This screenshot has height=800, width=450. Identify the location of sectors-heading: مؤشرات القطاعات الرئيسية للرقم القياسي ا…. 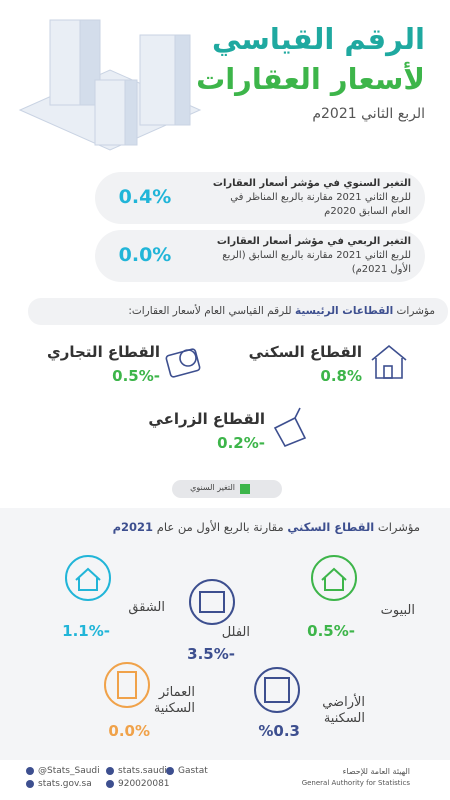
(281, 311).